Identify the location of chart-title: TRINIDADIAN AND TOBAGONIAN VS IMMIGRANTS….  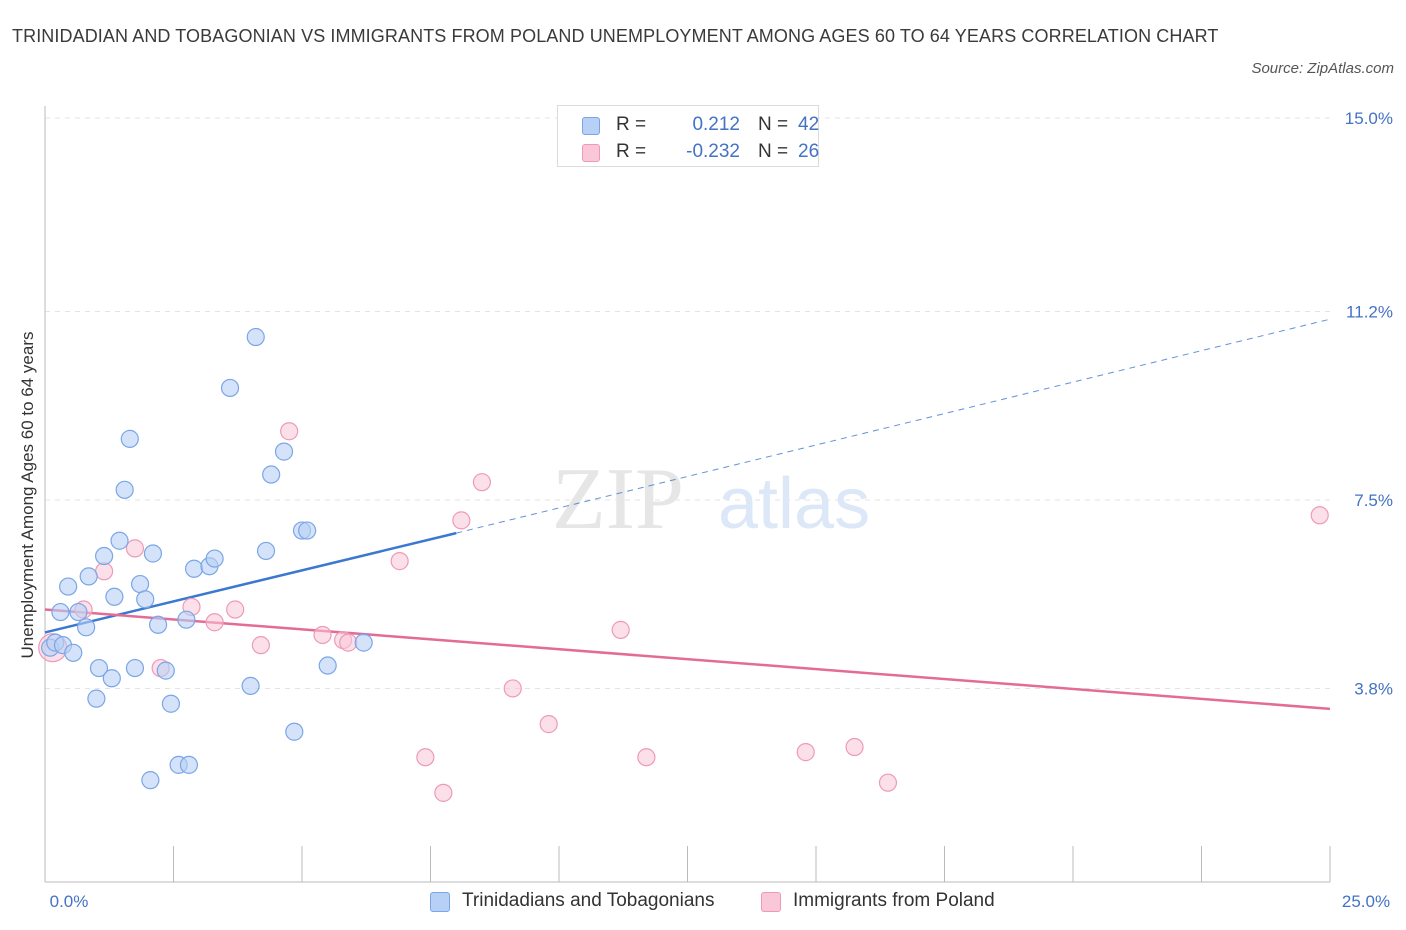
(615, 36).